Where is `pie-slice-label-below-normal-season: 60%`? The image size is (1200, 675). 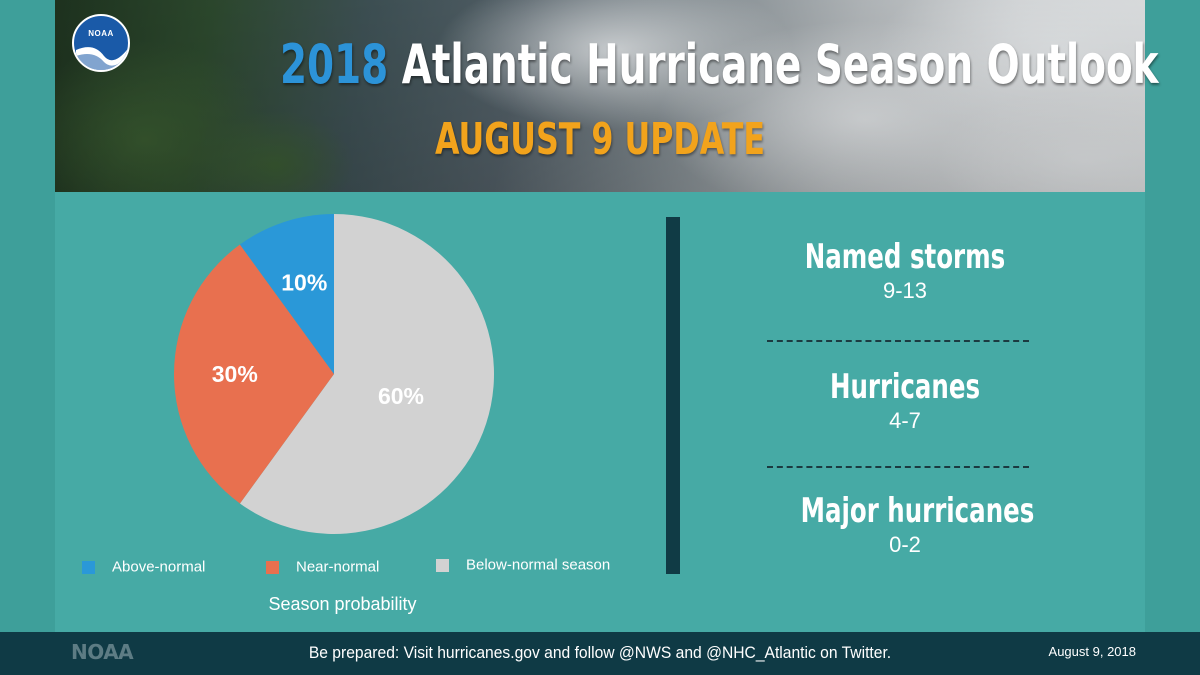 pie-slice-label-below-normal-season: 60% is located at coordinates (401, 396).